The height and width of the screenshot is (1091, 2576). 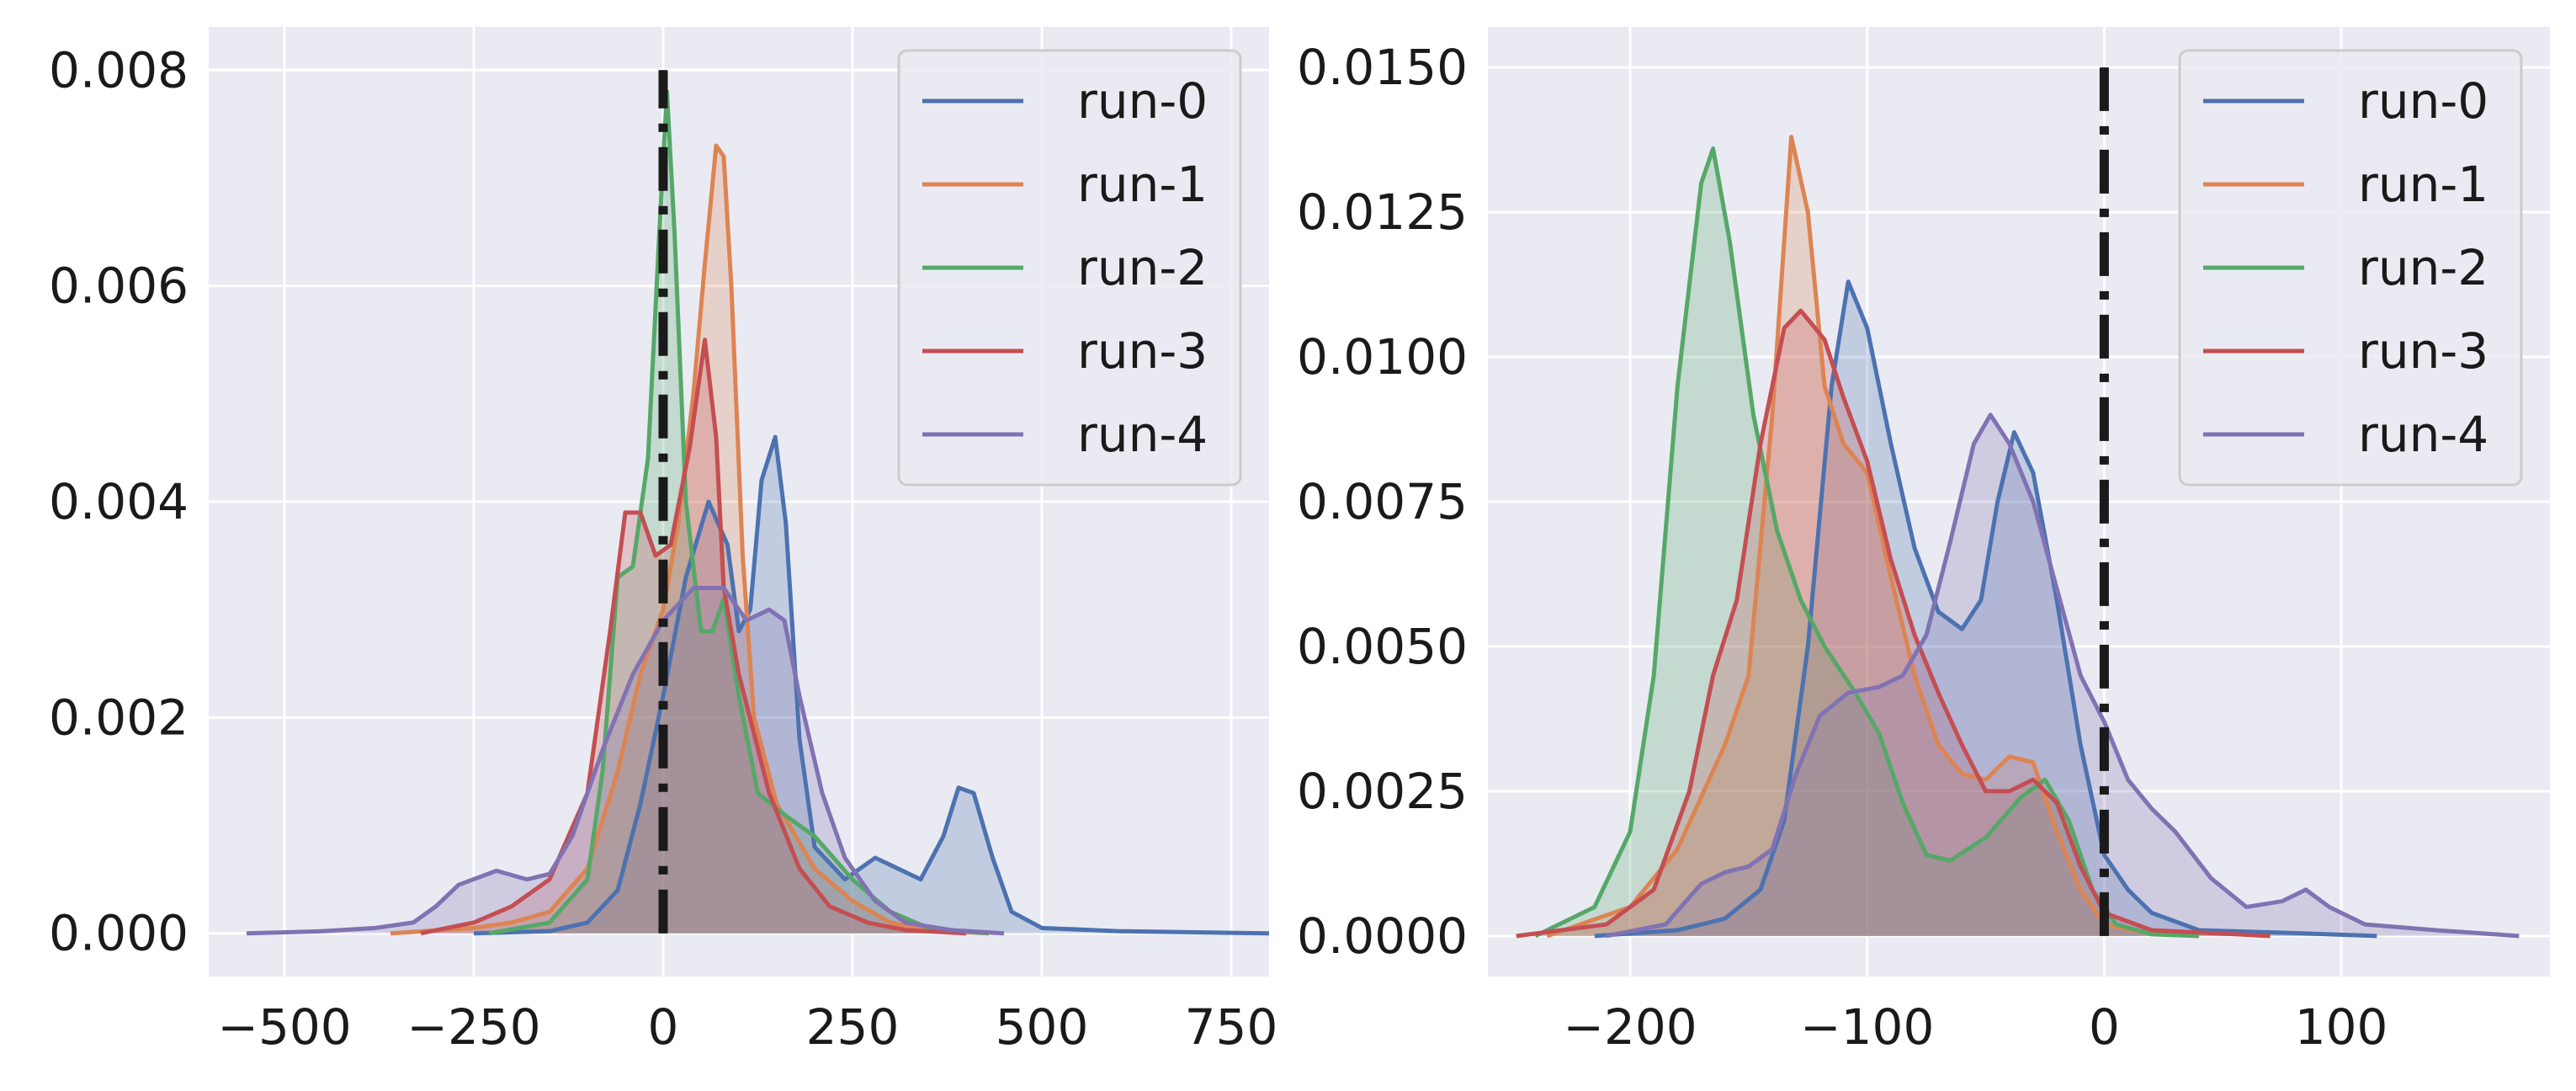 I want to click on y-tick-label: 0.0150, so click(x=1382, y=68).